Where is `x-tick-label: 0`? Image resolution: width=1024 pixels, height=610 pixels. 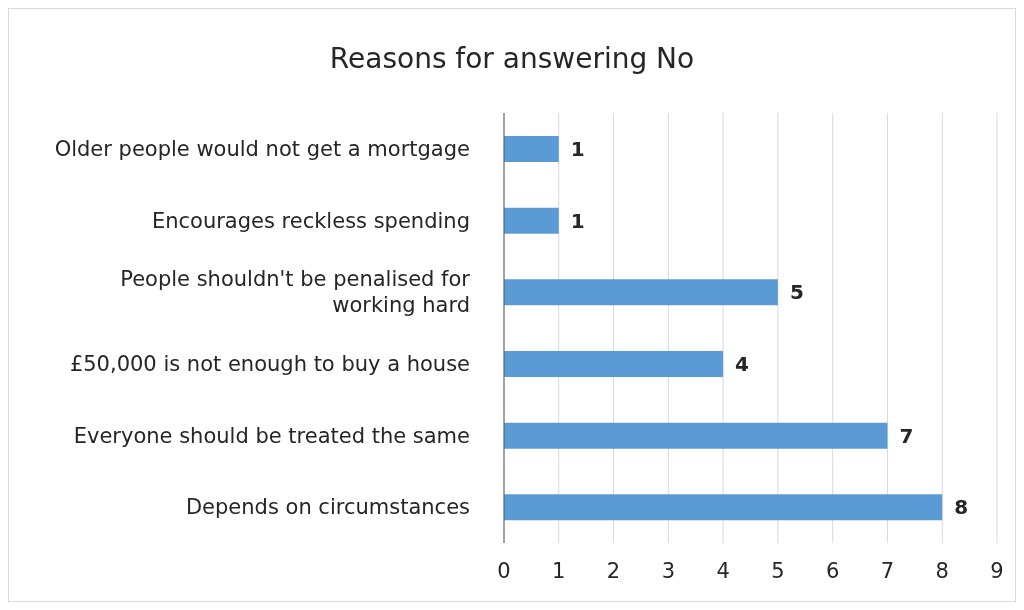 x-tick-label: 0 is located at coordinates (504, 570).